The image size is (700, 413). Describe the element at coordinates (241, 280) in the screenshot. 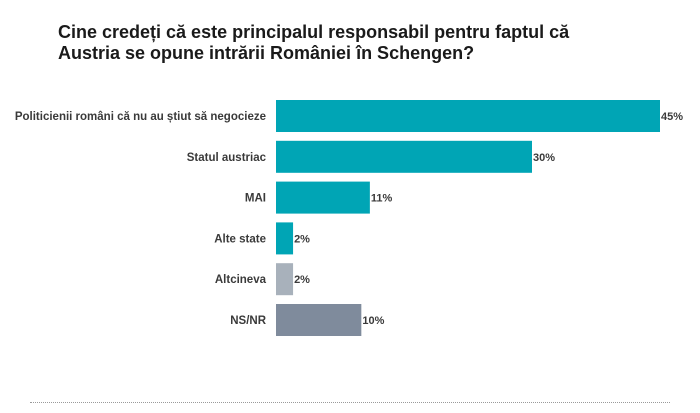

I see `category-label: Altcineva` at that location.